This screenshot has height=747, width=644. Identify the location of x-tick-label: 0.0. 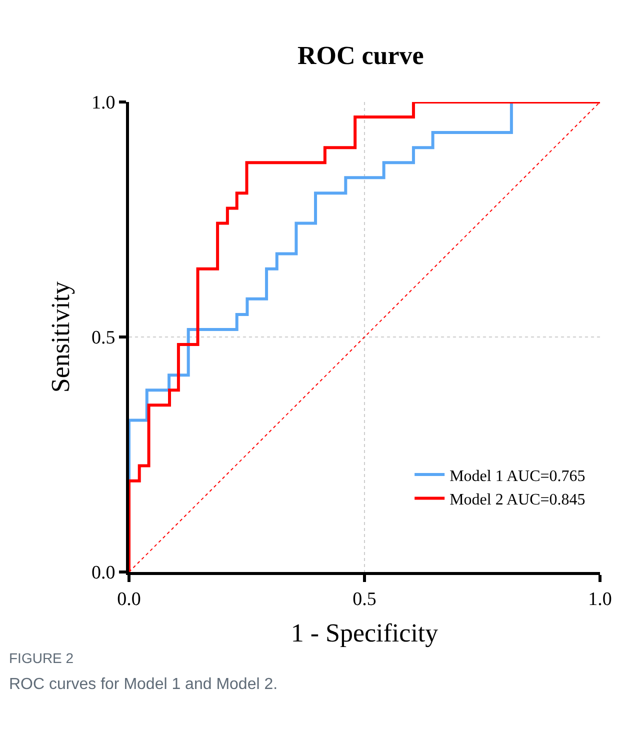
(129, 599).